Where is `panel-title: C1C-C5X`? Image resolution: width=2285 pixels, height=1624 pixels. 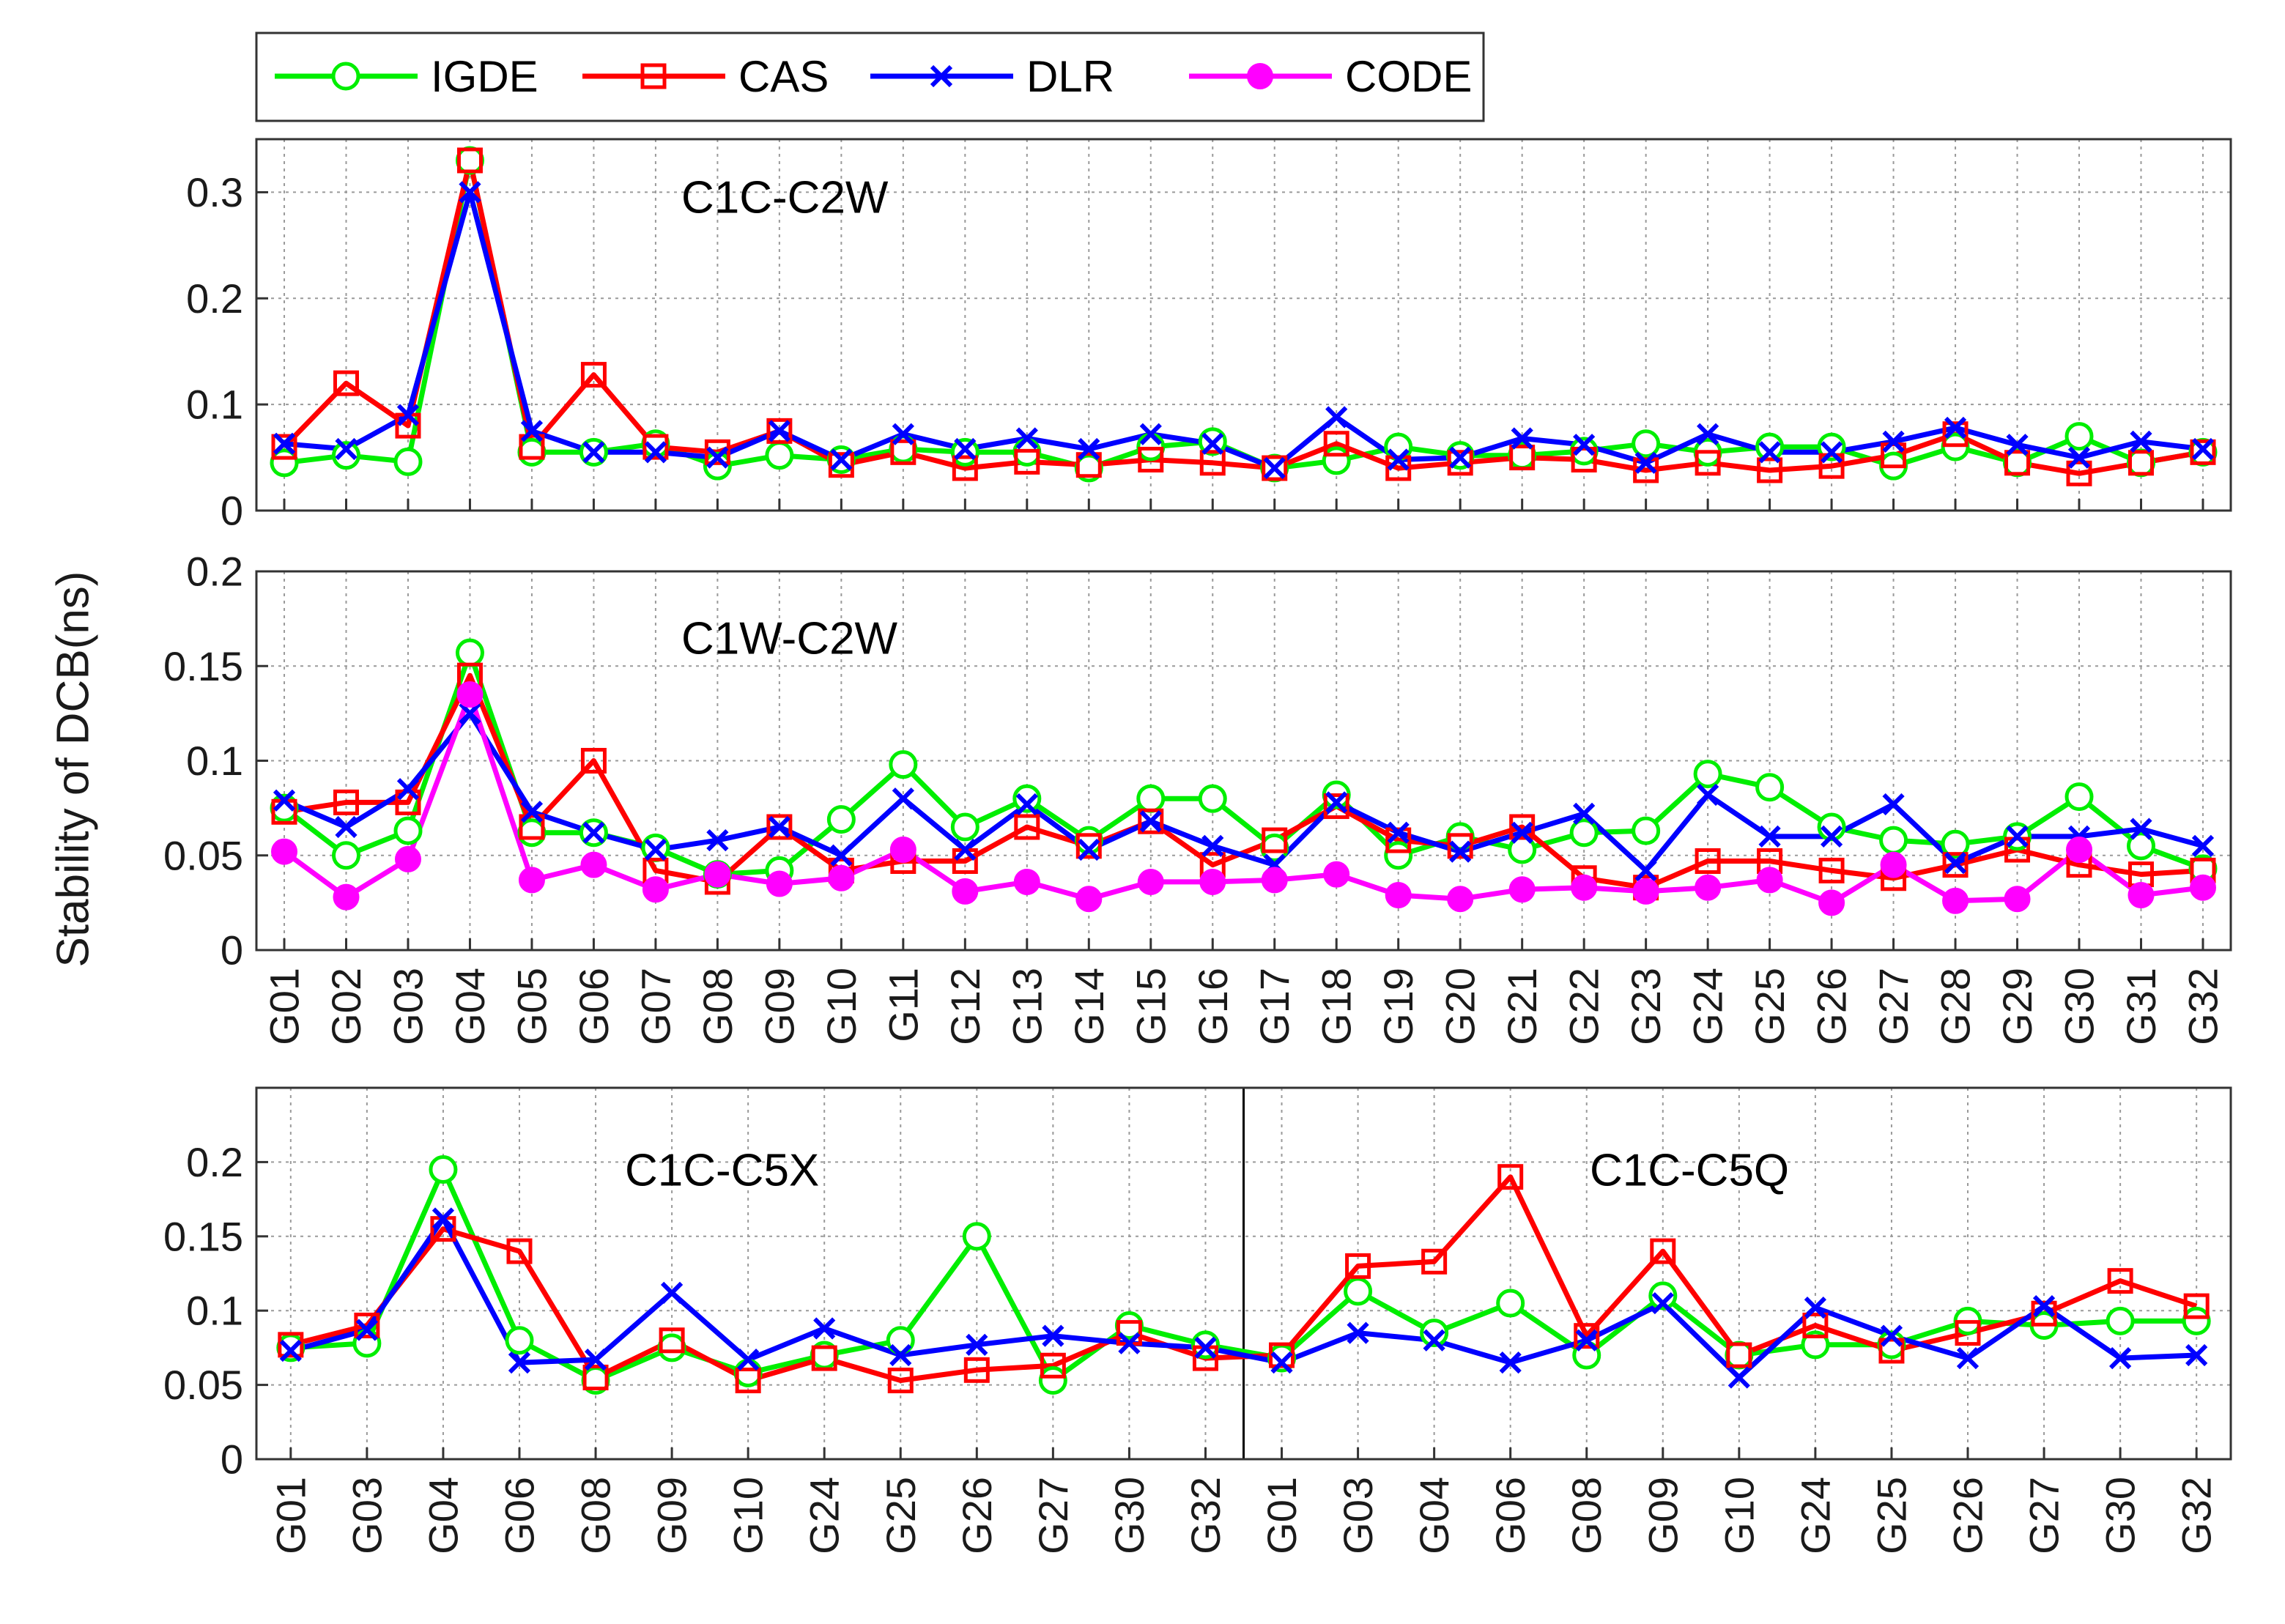 panel-title: C1C-C5X is located at coordinates (722, 1171).